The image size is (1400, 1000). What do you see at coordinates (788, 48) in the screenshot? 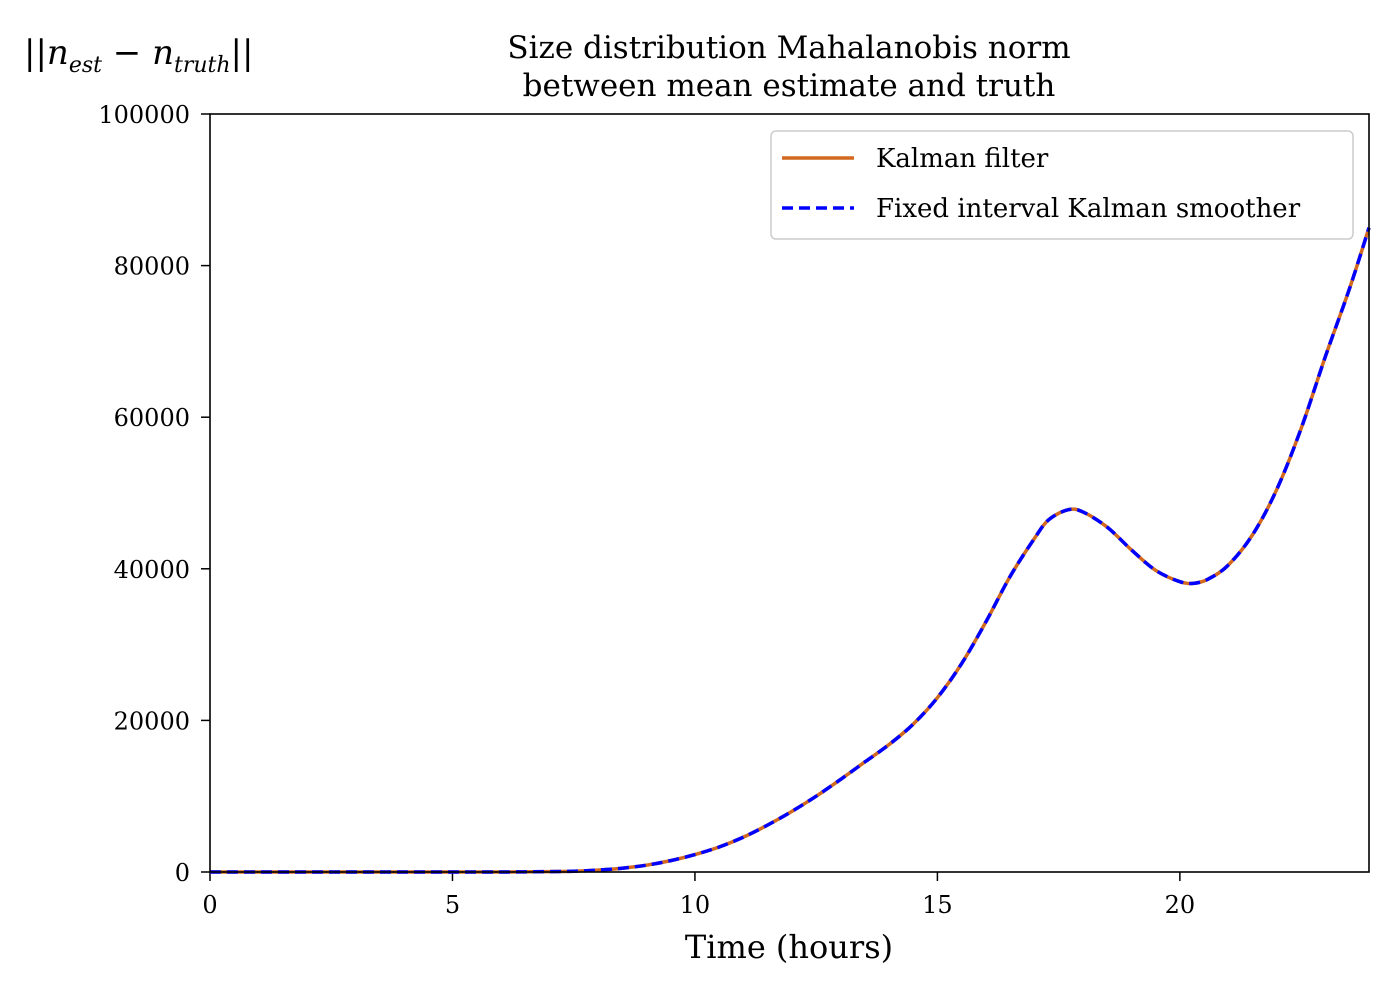
I see `chart-title-line-1: Size distribution Mahalanobis norm` at bounding box center [788, 48].